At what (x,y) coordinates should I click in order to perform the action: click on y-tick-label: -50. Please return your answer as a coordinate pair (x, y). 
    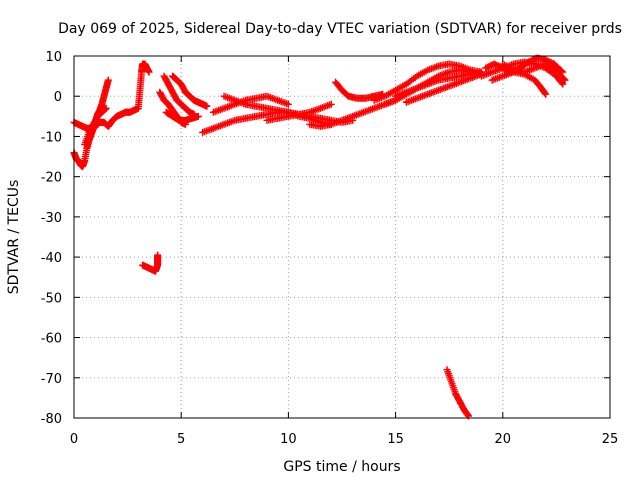
    Looking at the image, I should click on (51, 298).